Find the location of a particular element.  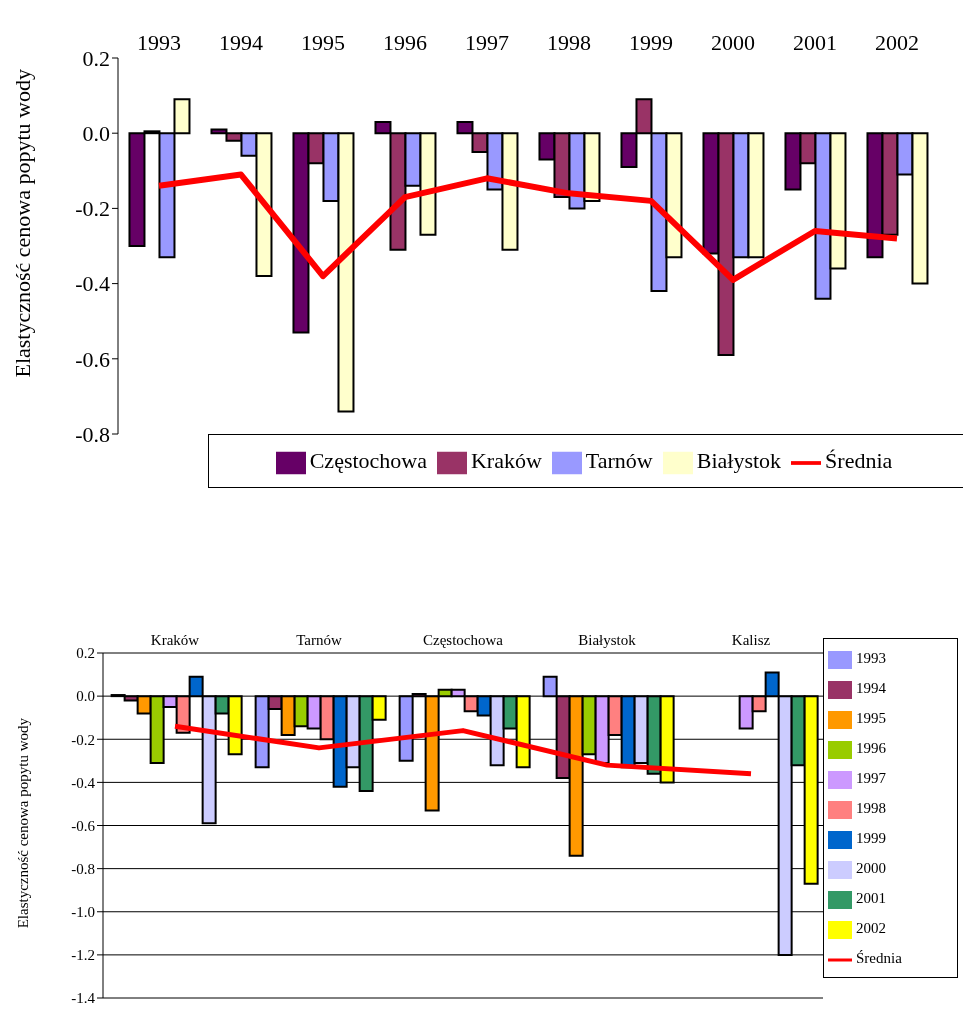

x-tick-label: 1993 is located at coordinates (159, 42).